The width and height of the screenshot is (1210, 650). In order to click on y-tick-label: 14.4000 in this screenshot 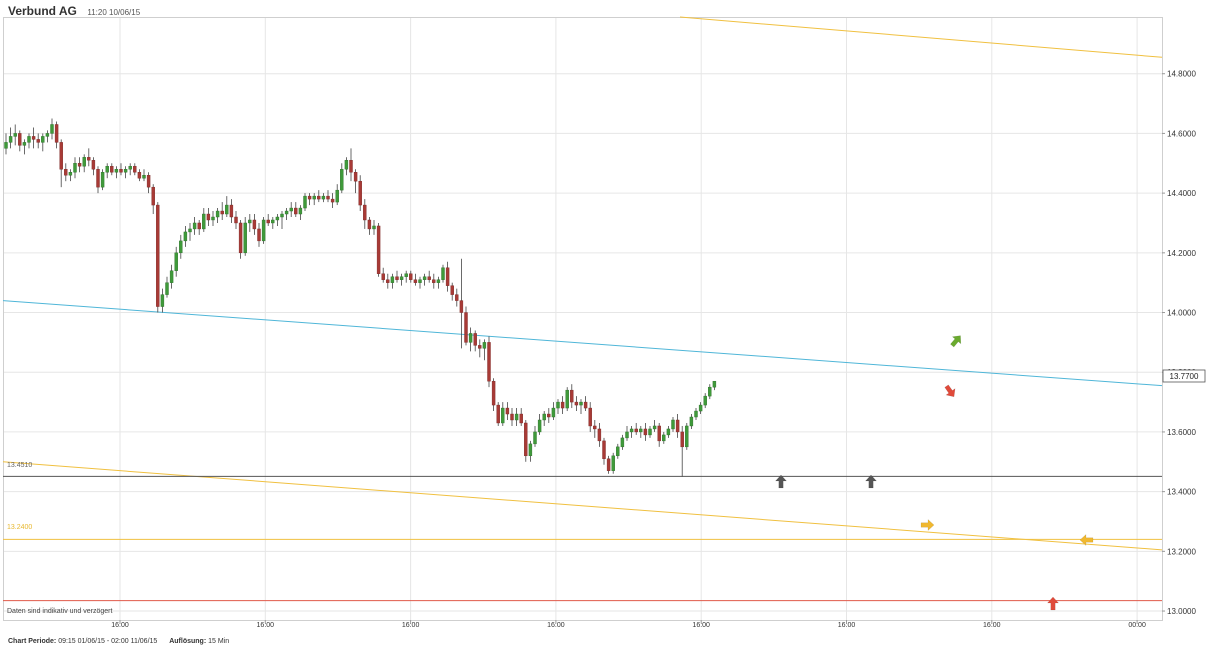, I will do `click(1181, 193)`.